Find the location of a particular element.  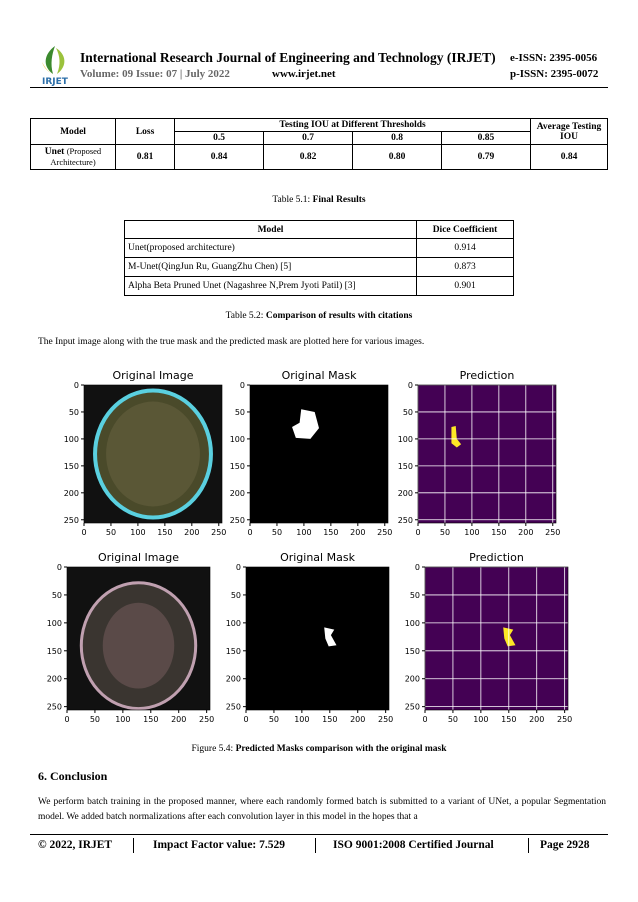

brain is located at coordinates (153, 454).